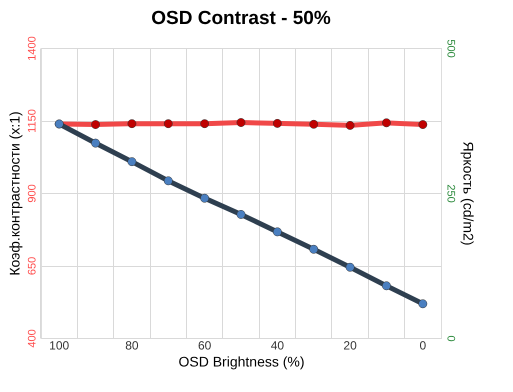  Describe the element at coordinates (59, 345) in the screenshot. I see `x-tick-label: 100` at that location.